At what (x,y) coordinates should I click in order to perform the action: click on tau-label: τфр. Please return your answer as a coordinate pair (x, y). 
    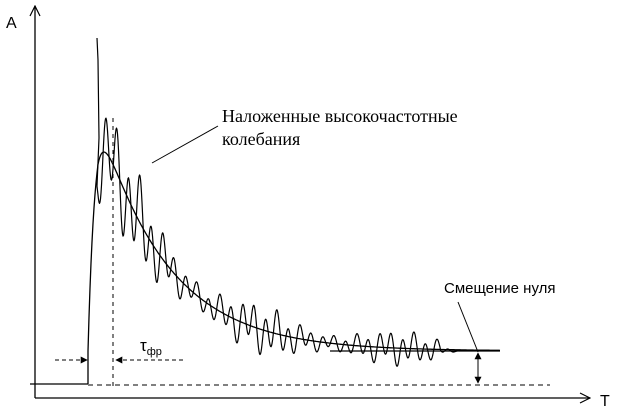
    Looking at the image, I should click on (151, 347).